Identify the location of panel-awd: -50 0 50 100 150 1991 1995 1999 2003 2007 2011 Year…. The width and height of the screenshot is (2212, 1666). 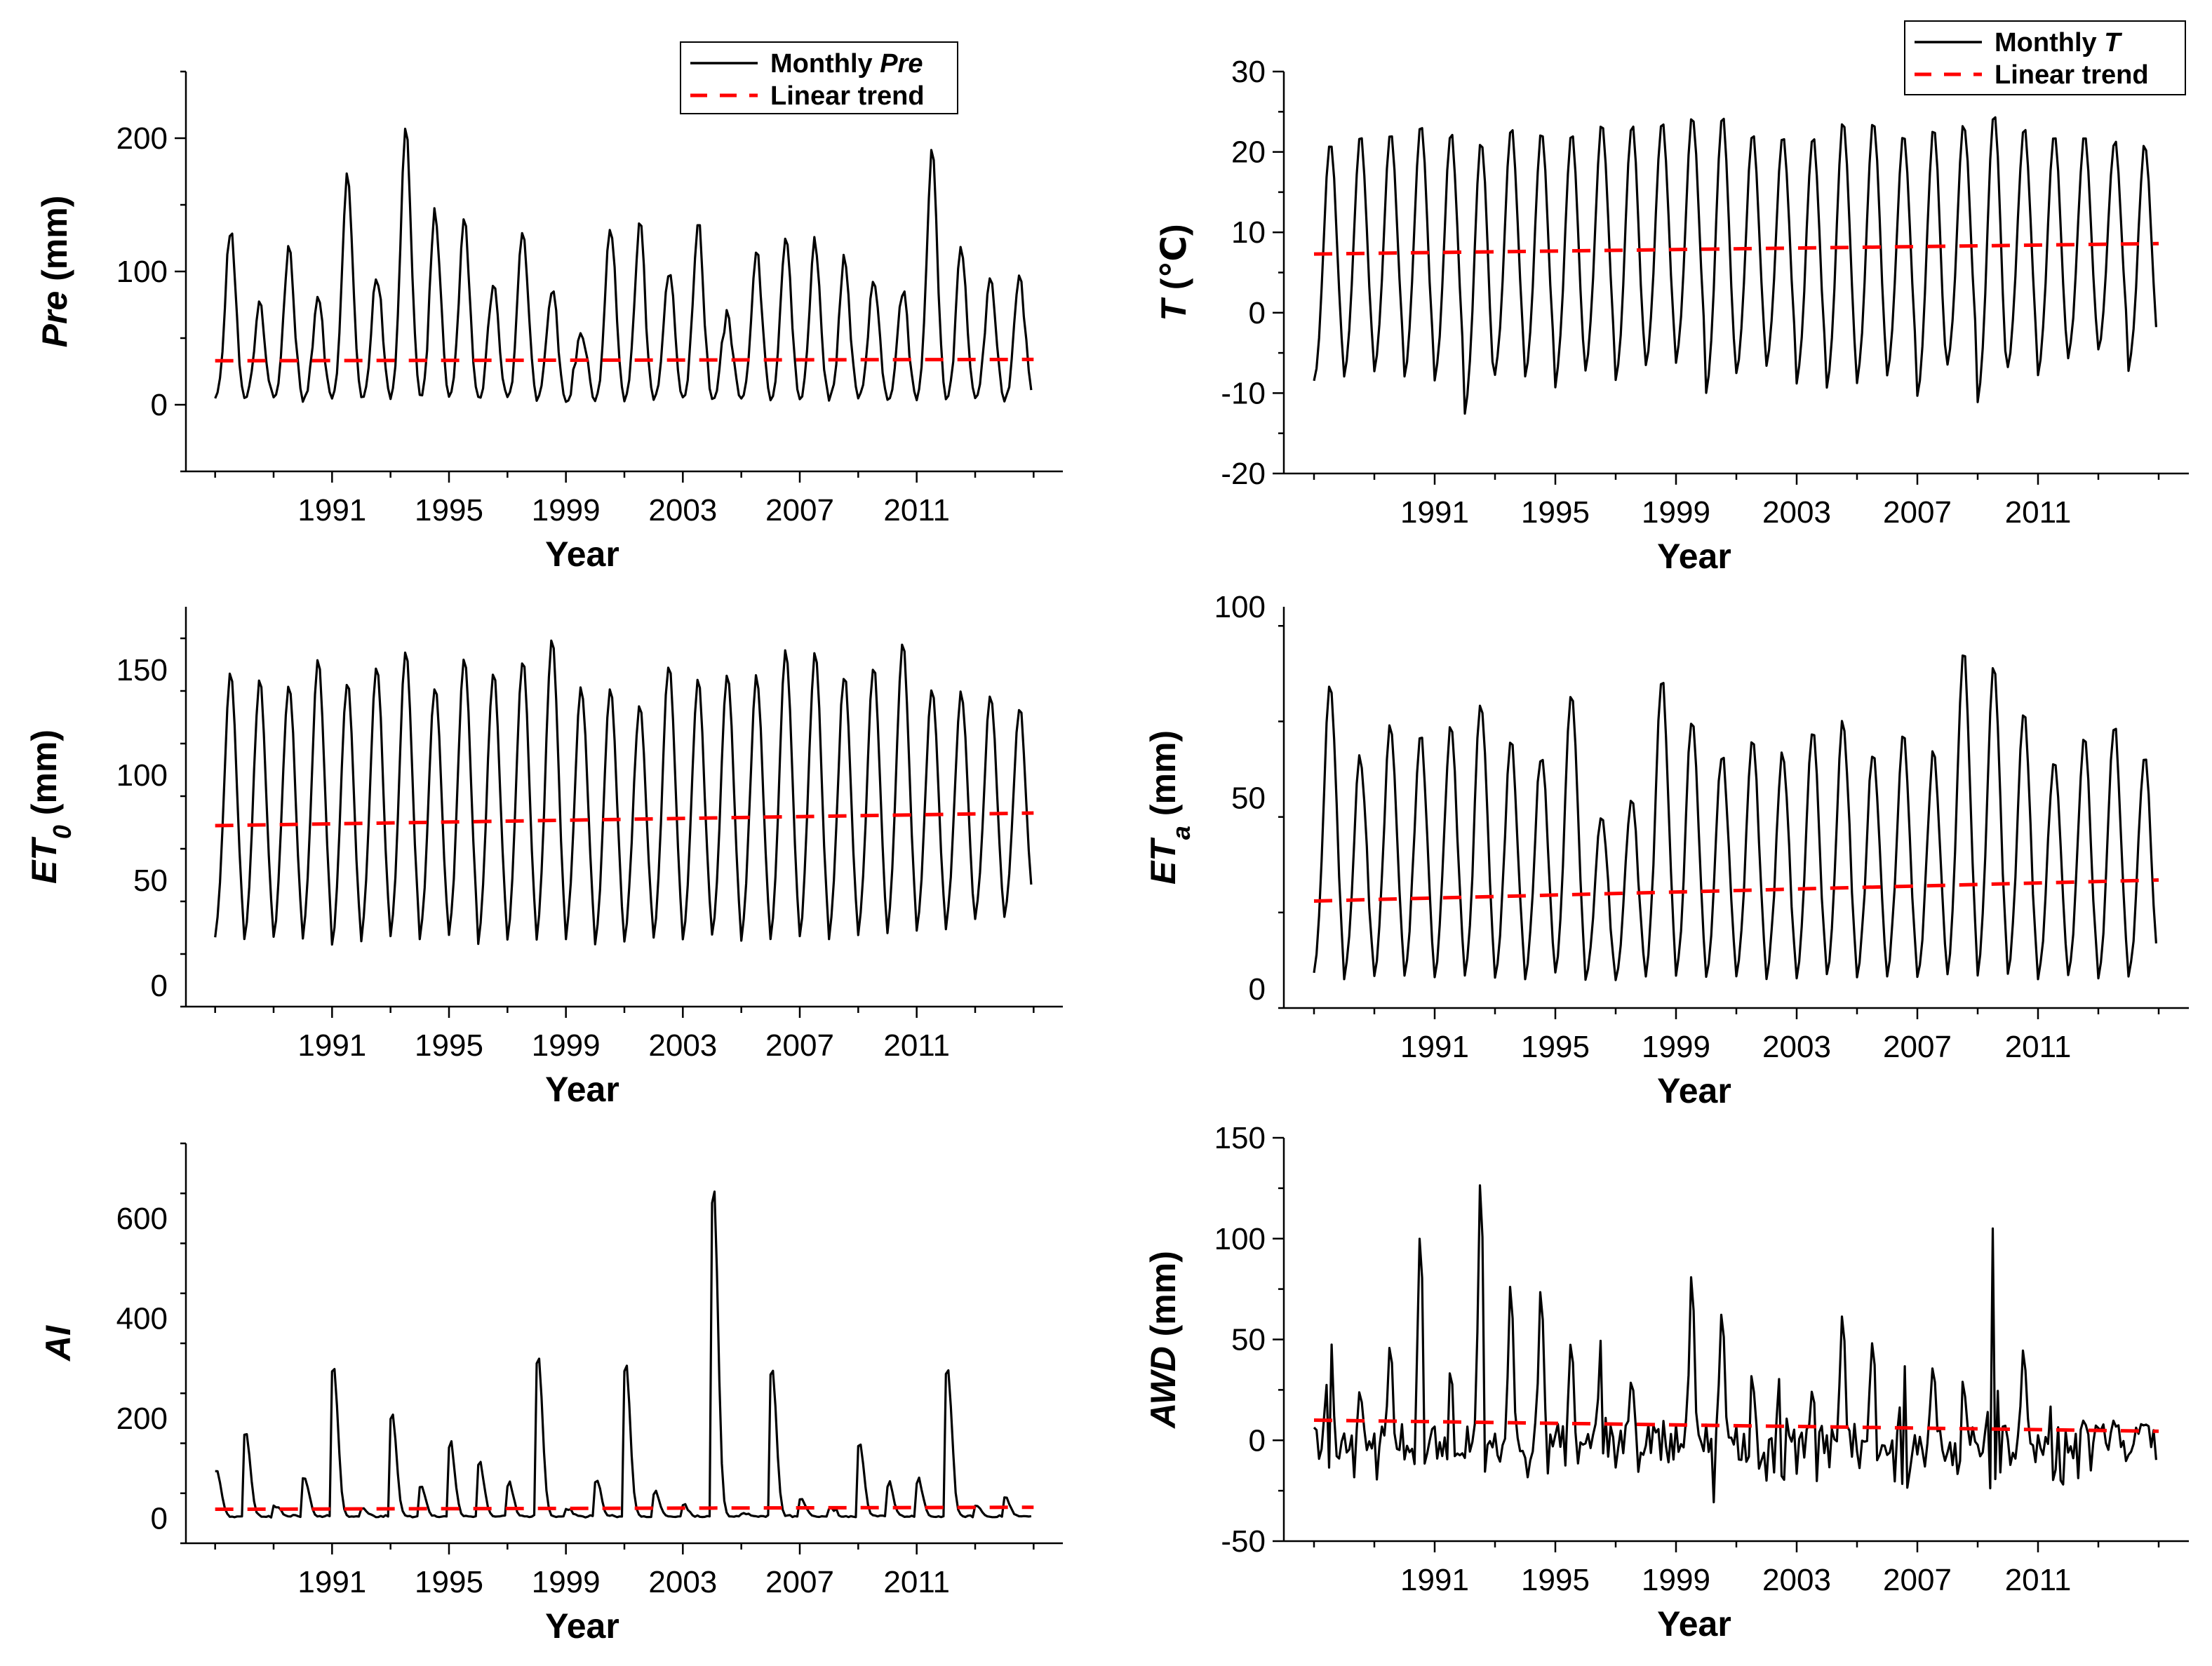
(1666, 1383).